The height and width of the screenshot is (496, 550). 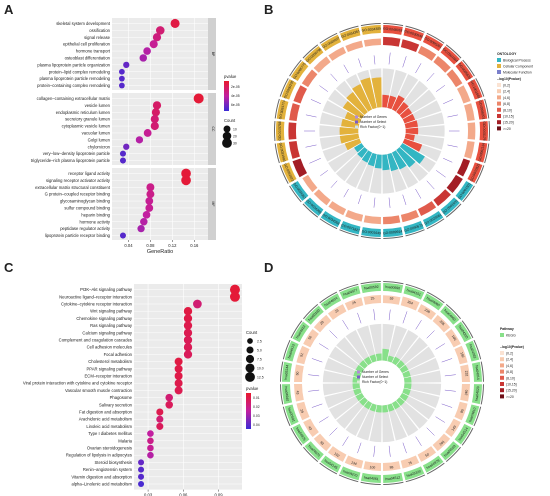 I want to click on pvalue-legend-label: >=20, so click(x=510, y=397).